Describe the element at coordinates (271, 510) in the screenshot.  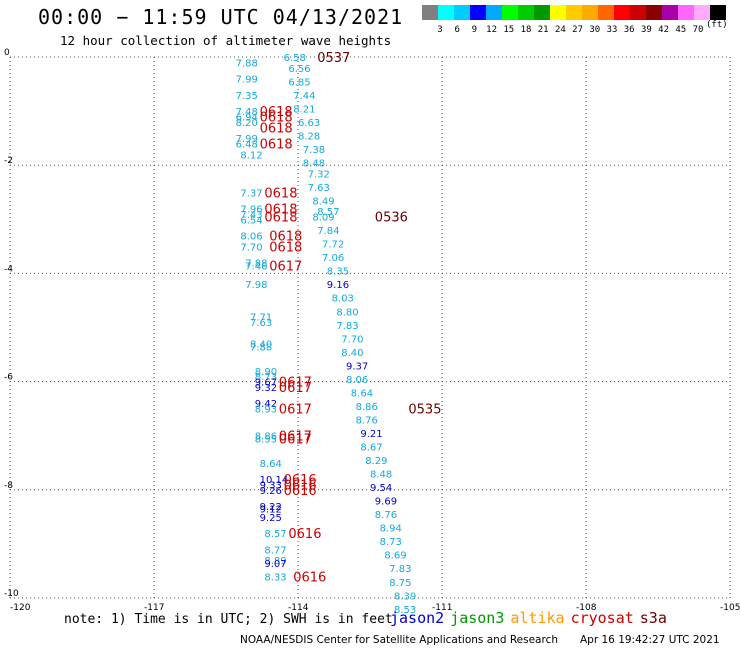
I see `wave-height-point: 9.12` at that location.